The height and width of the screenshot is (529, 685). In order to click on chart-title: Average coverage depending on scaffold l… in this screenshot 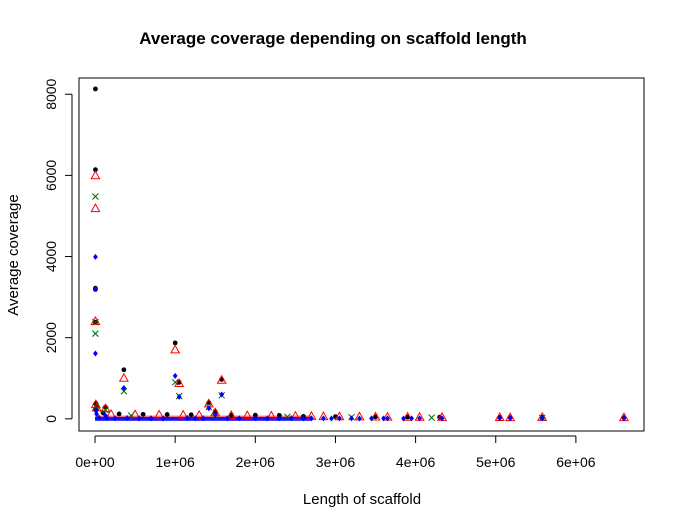, I will do `click(333, 38)`.